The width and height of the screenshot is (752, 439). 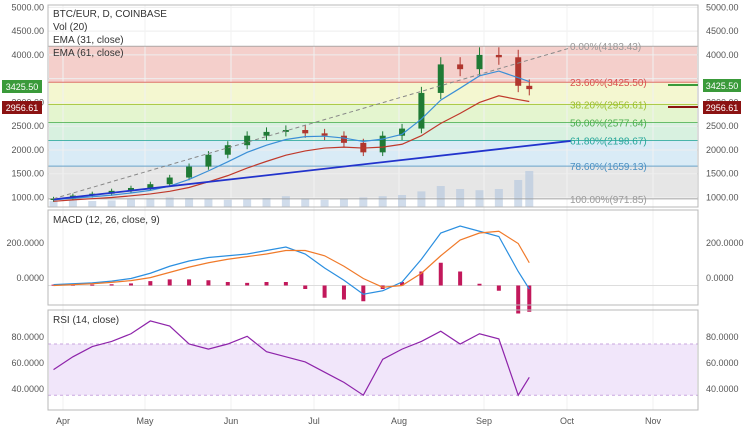 What do you see at coordinates (722, 174) in the screenshot?
I see `price-tick-right: 1500.00` at bounding box center [722, 174].